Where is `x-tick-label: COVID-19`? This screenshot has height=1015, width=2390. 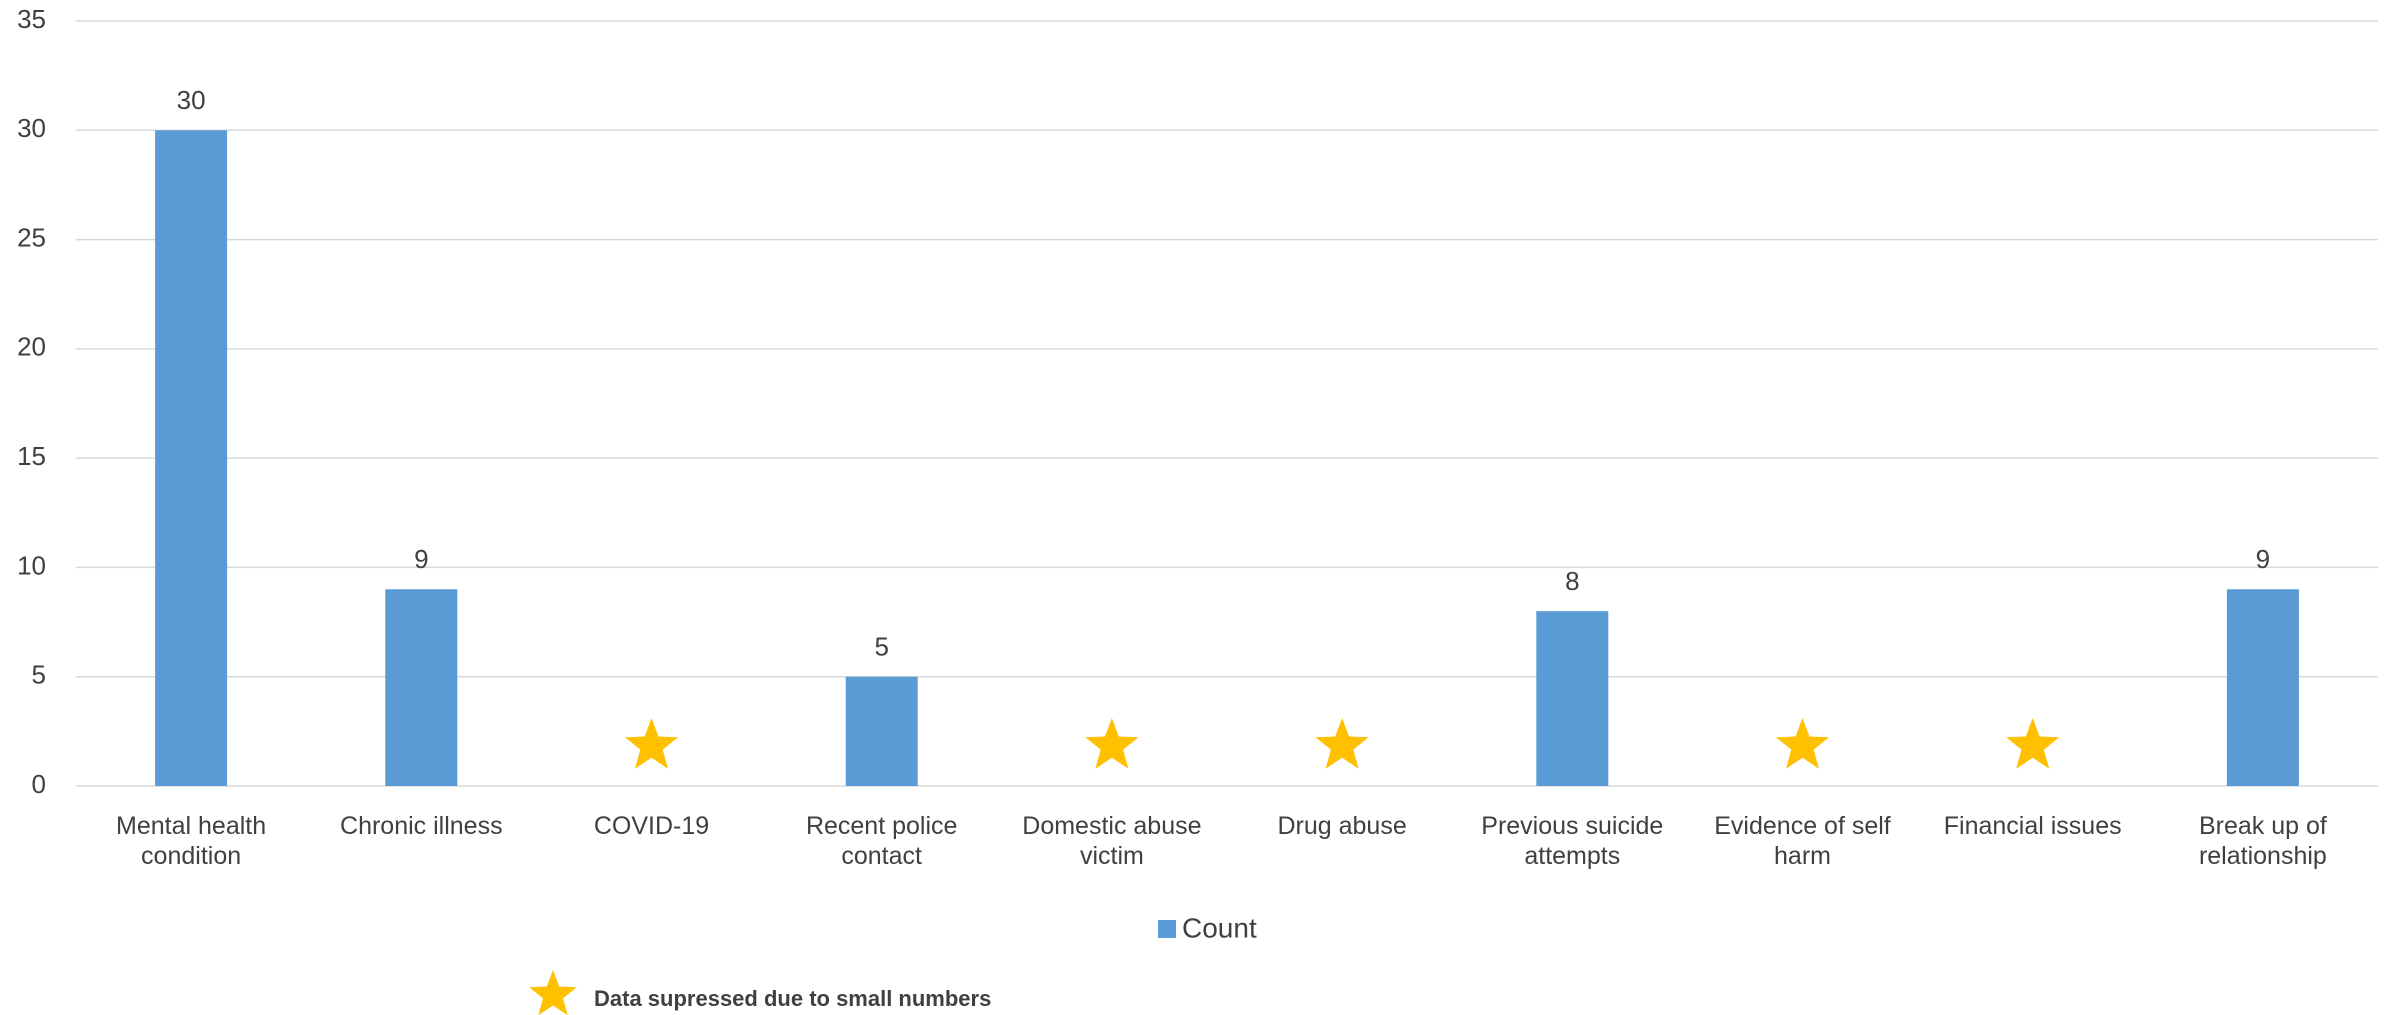
x-tick-label: COVID-19 is located at coordinates (651, 826).